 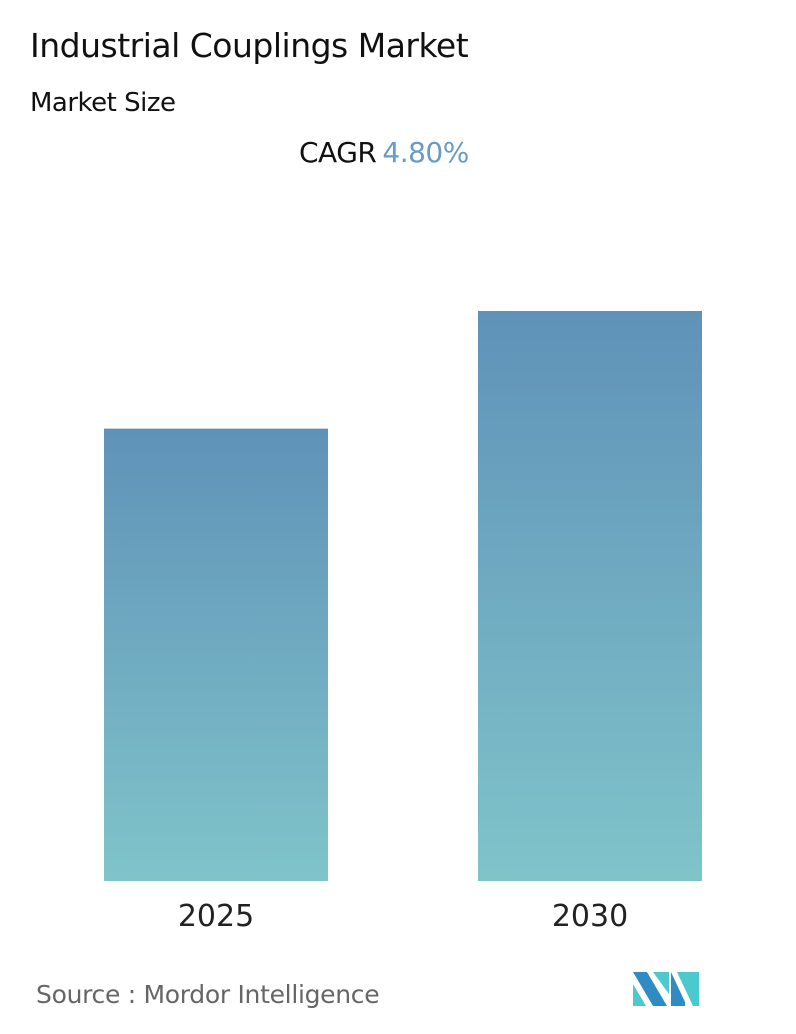 What do you see at coordinates (249, 45) in the screenshot?
I see `chart-title: Industrial Couplings Market` at bounding box center [249, 45].